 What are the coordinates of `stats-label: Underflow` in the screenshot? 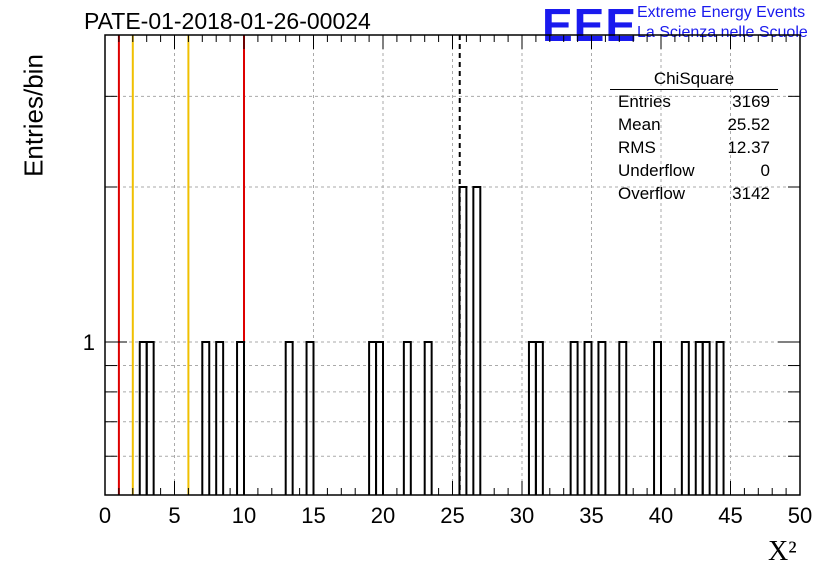 It's located at (656, 170).